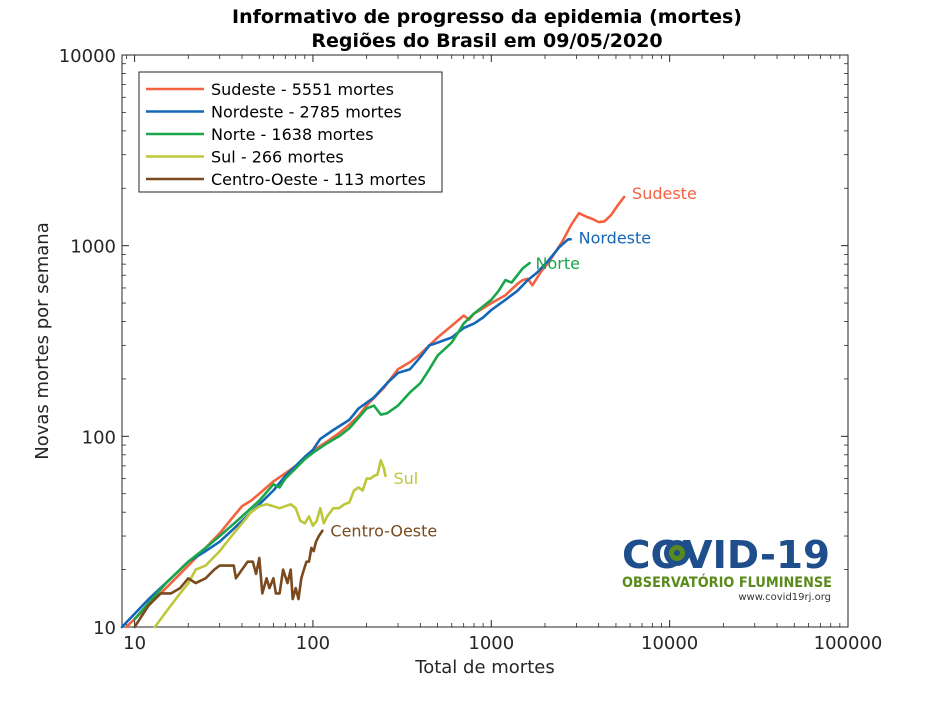 The width and height of the screenshot is (938, 703). Describe the element at coordinates (405, 478) in the screenshot. I see `series-end-label: Sul` at that location.